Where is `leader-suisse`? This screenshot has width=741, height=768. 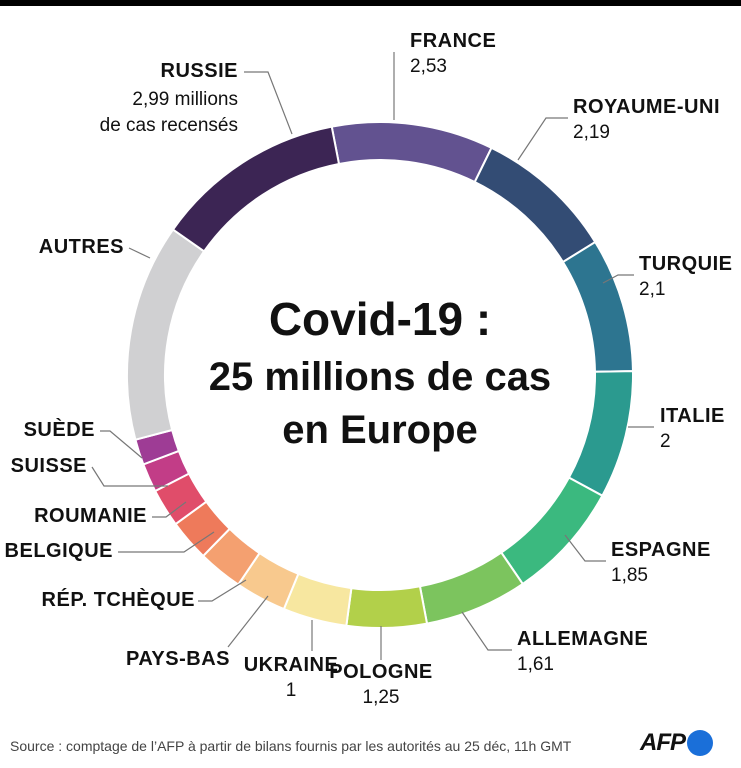 leader-suisse is located at coordinates (129, 476).